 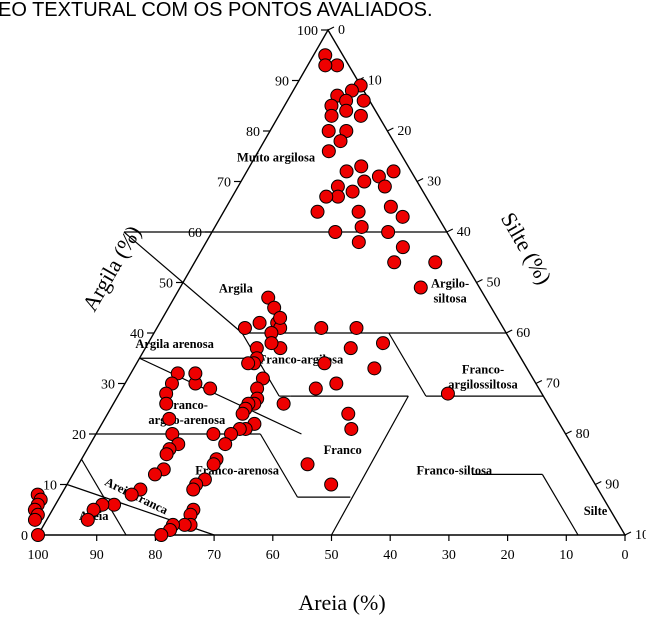 What do you see at coordinates (166, 284) in the screenshot?
I see `clay-tick-label: 50` at bounding box center [166, 284].